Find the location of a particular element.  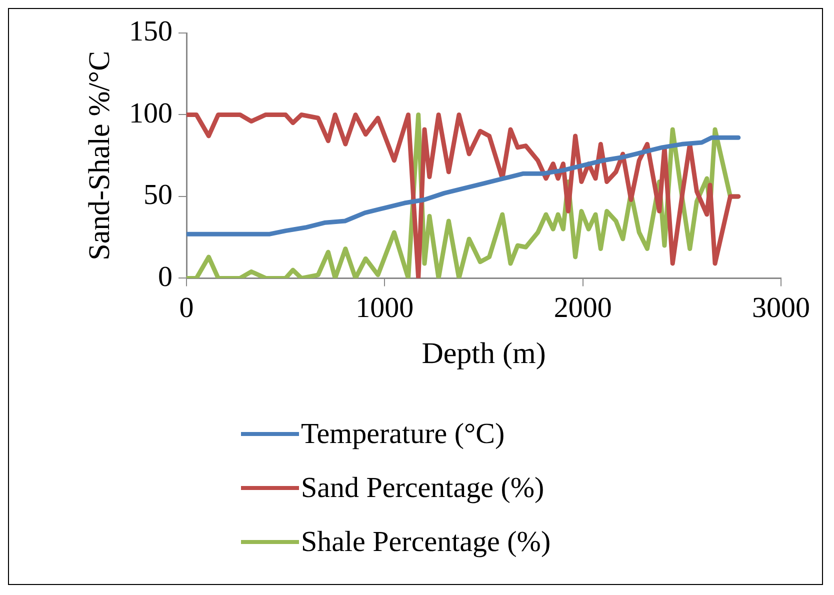

y-tick-label: 50 is located at coordinates (158, 195).